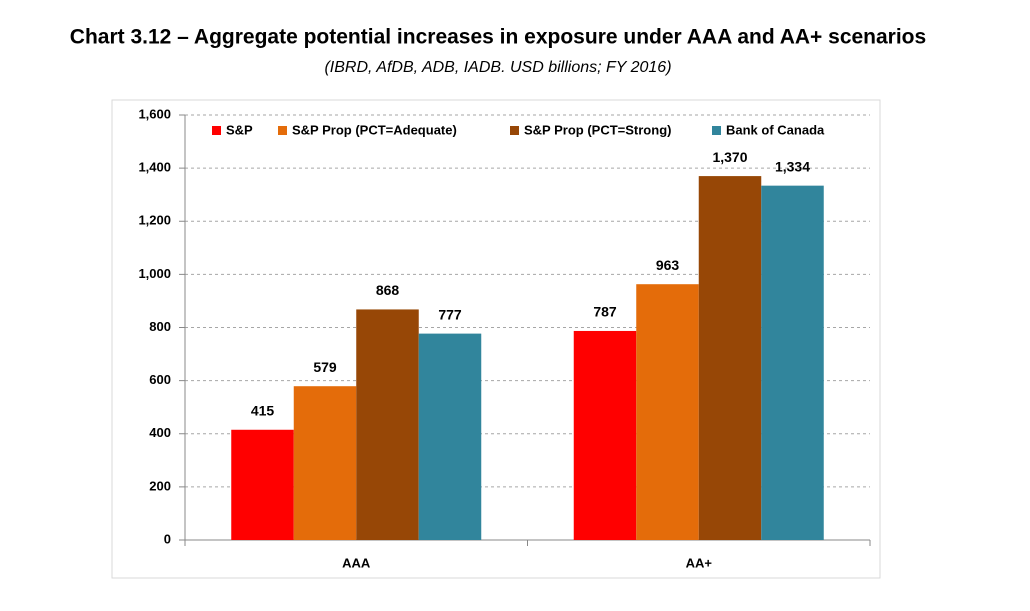 Image resolution: width=1030 pixels, height=611 pixels. Describe the element at coordinates (160, 485) in the screenshot. I see `y-tick-label: 200` at that location.